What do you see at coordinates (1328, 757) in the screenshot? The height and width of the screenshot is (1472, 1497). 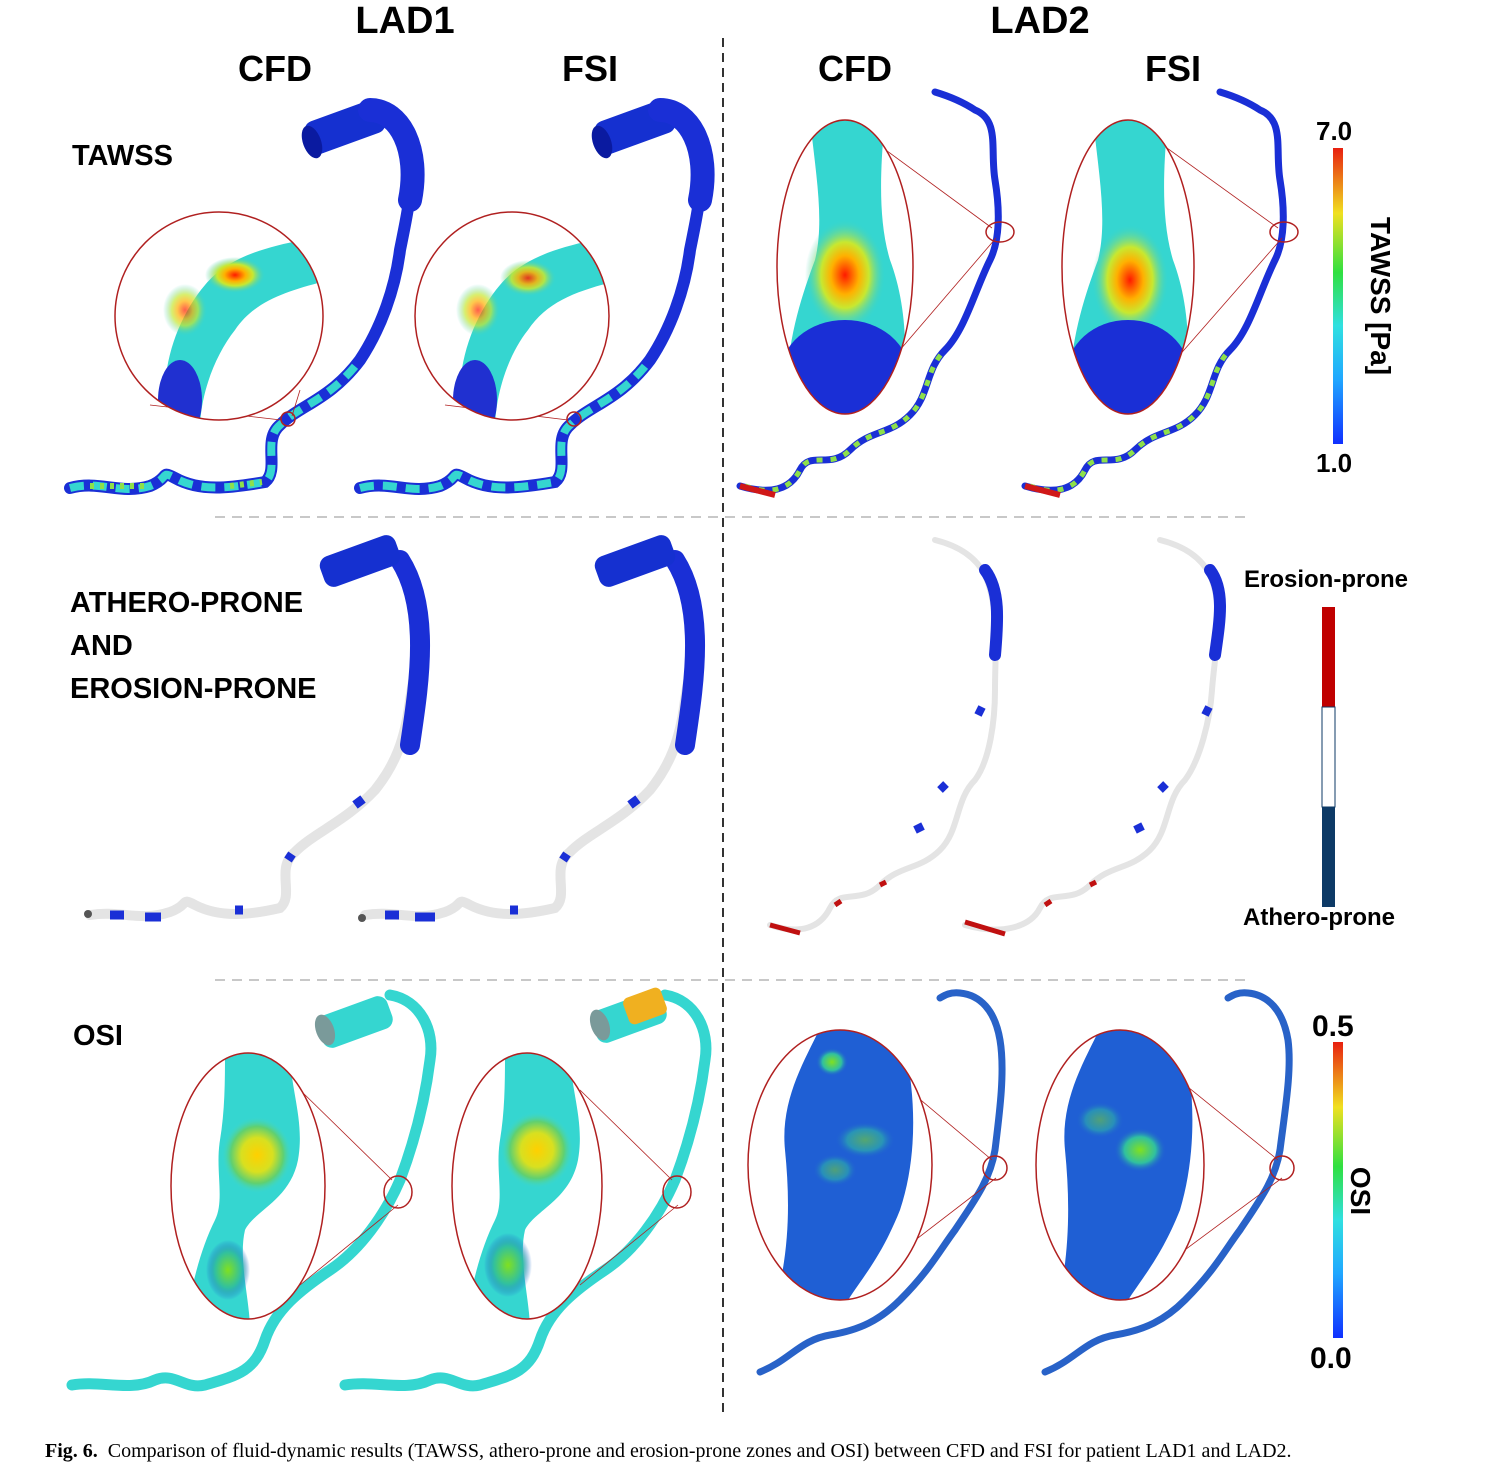 I see `zones-colorbar` at bounding box center [1328, 757].